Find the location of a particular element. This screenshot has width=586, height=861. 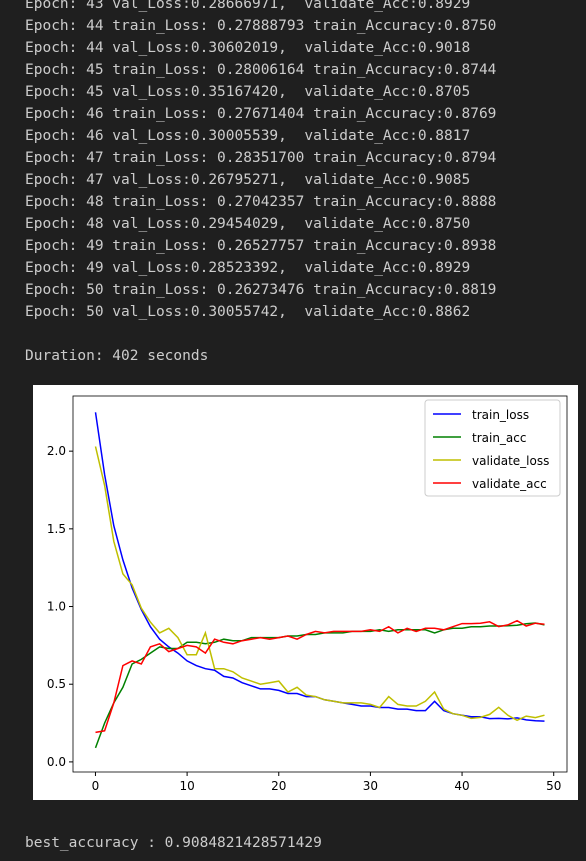

x-tick-label: 50 is located at coordinates (553, 786).